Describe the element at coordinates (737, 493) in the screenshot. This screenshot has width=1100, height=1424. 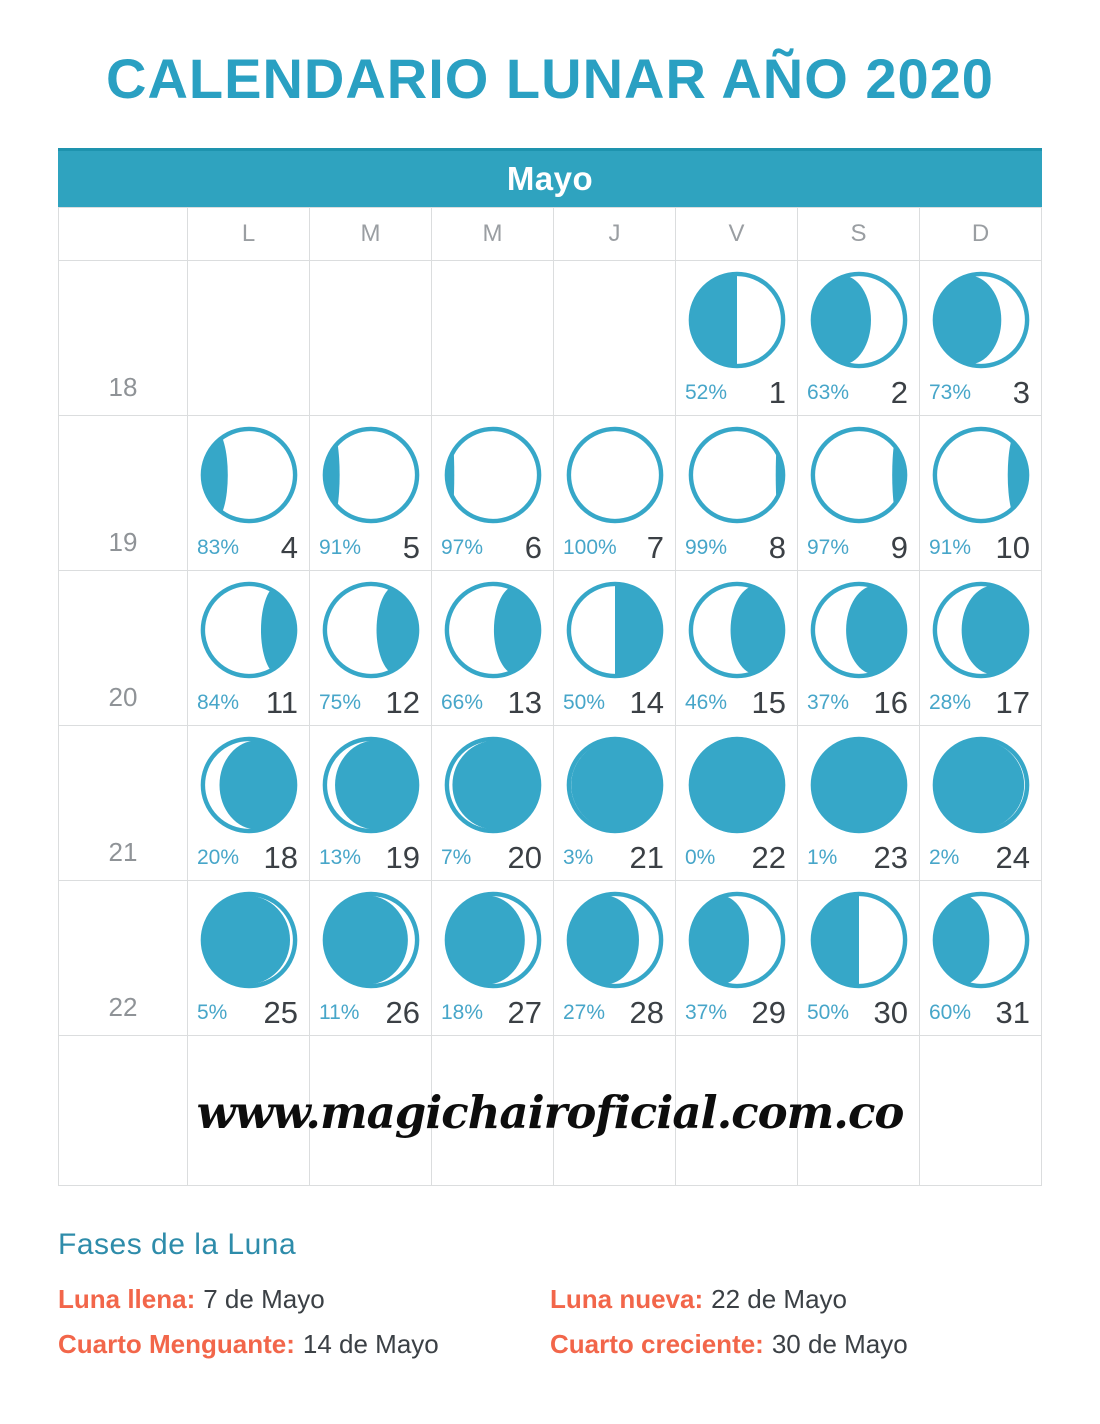
I see `day-cell: 99% 8` at that location.